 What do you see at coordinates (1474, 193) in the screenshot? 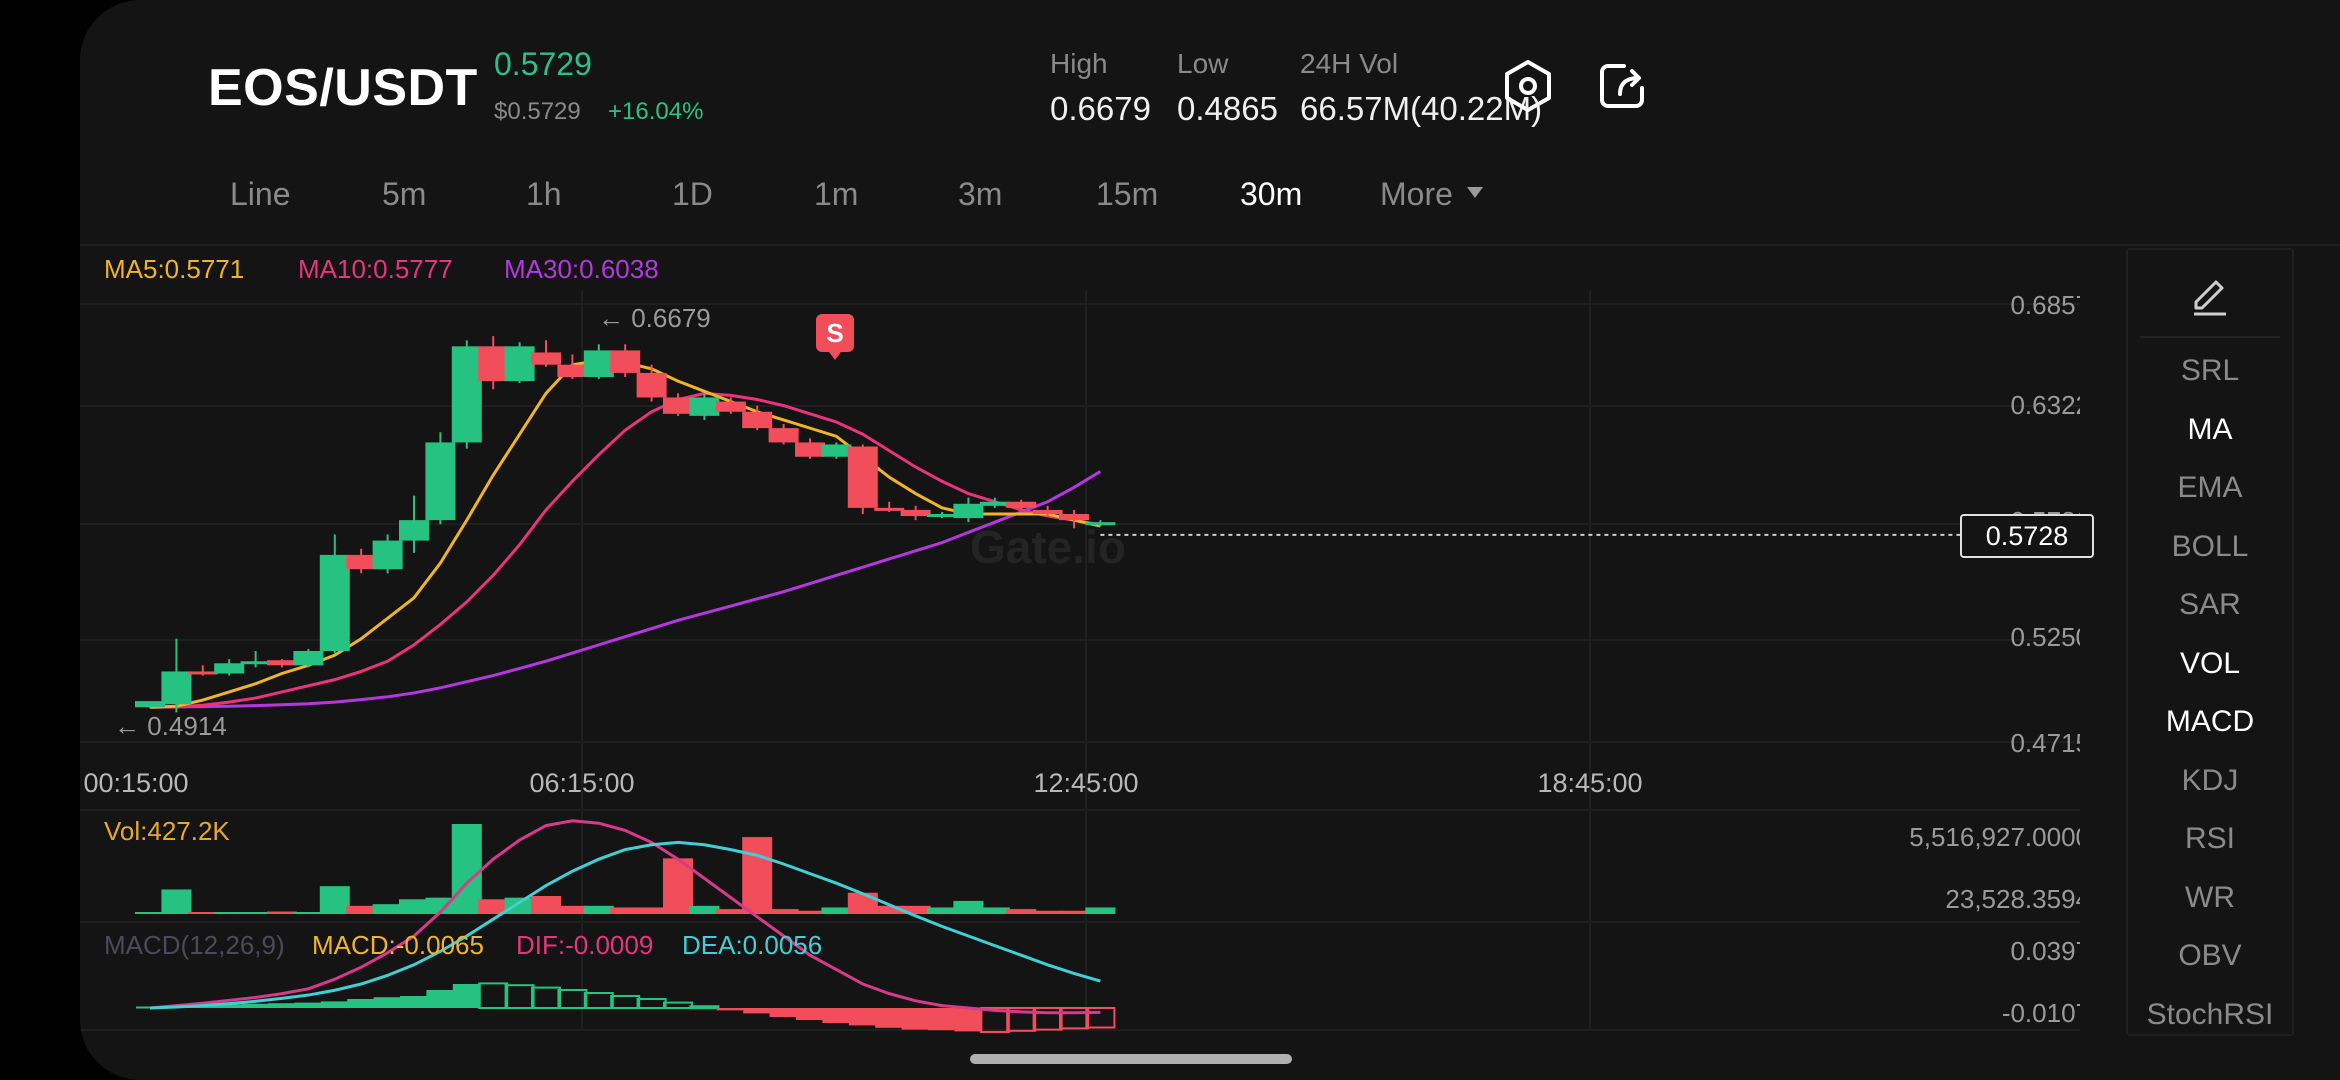
I see `caret-down-icon` at bounding box center [1474, 193].